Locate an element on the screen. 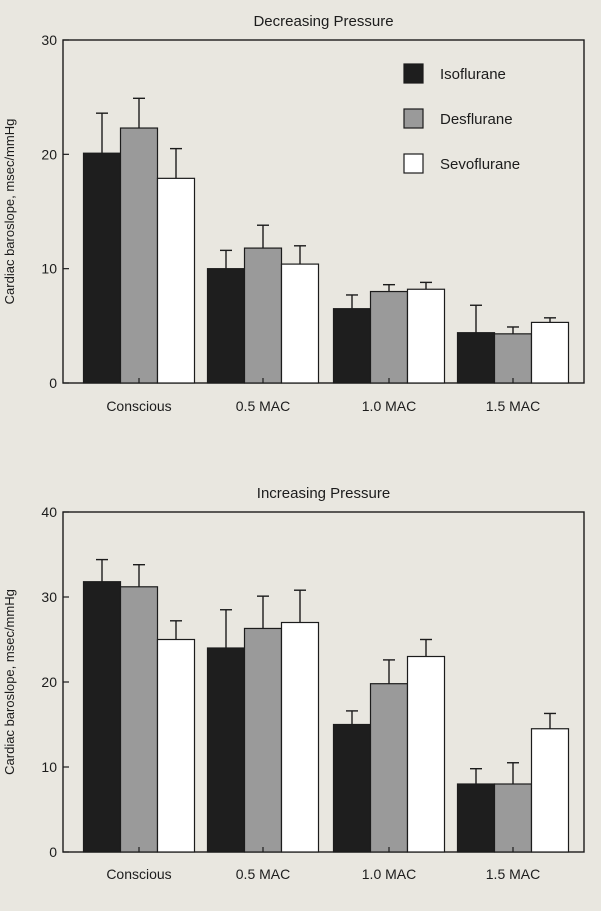 This screenshot has width=601, height=911. legend-swatch-isoflurane is located at coordinates (413, 73).